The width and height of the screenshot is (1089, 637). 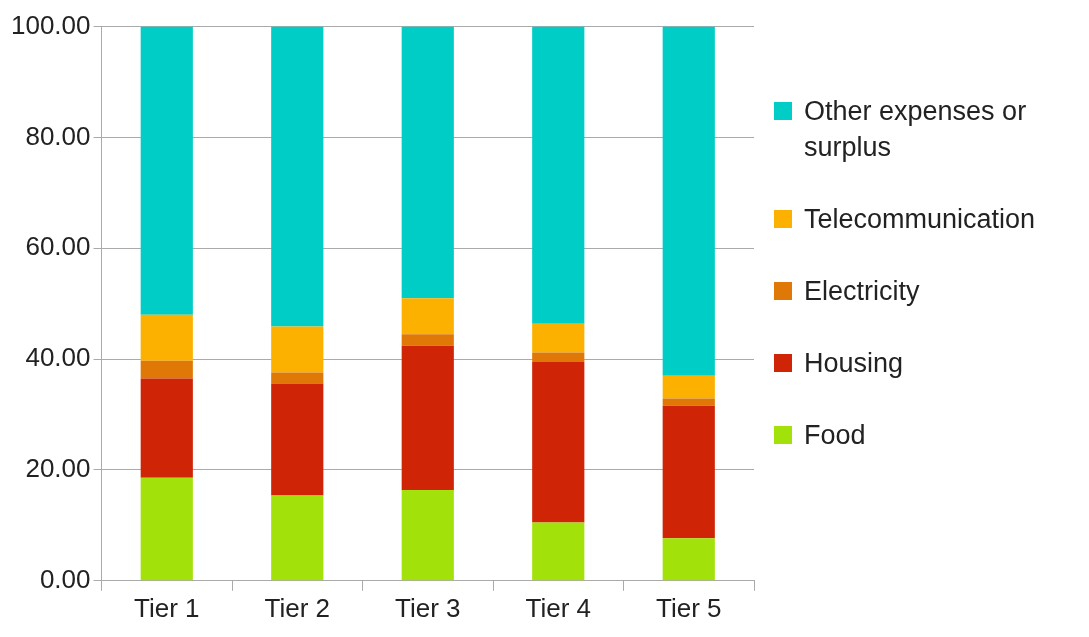 What do you see at coordinates (58, 357) in the screenshot?
I see `y-tick-label: 40.00` at bounding box center [58, 357].